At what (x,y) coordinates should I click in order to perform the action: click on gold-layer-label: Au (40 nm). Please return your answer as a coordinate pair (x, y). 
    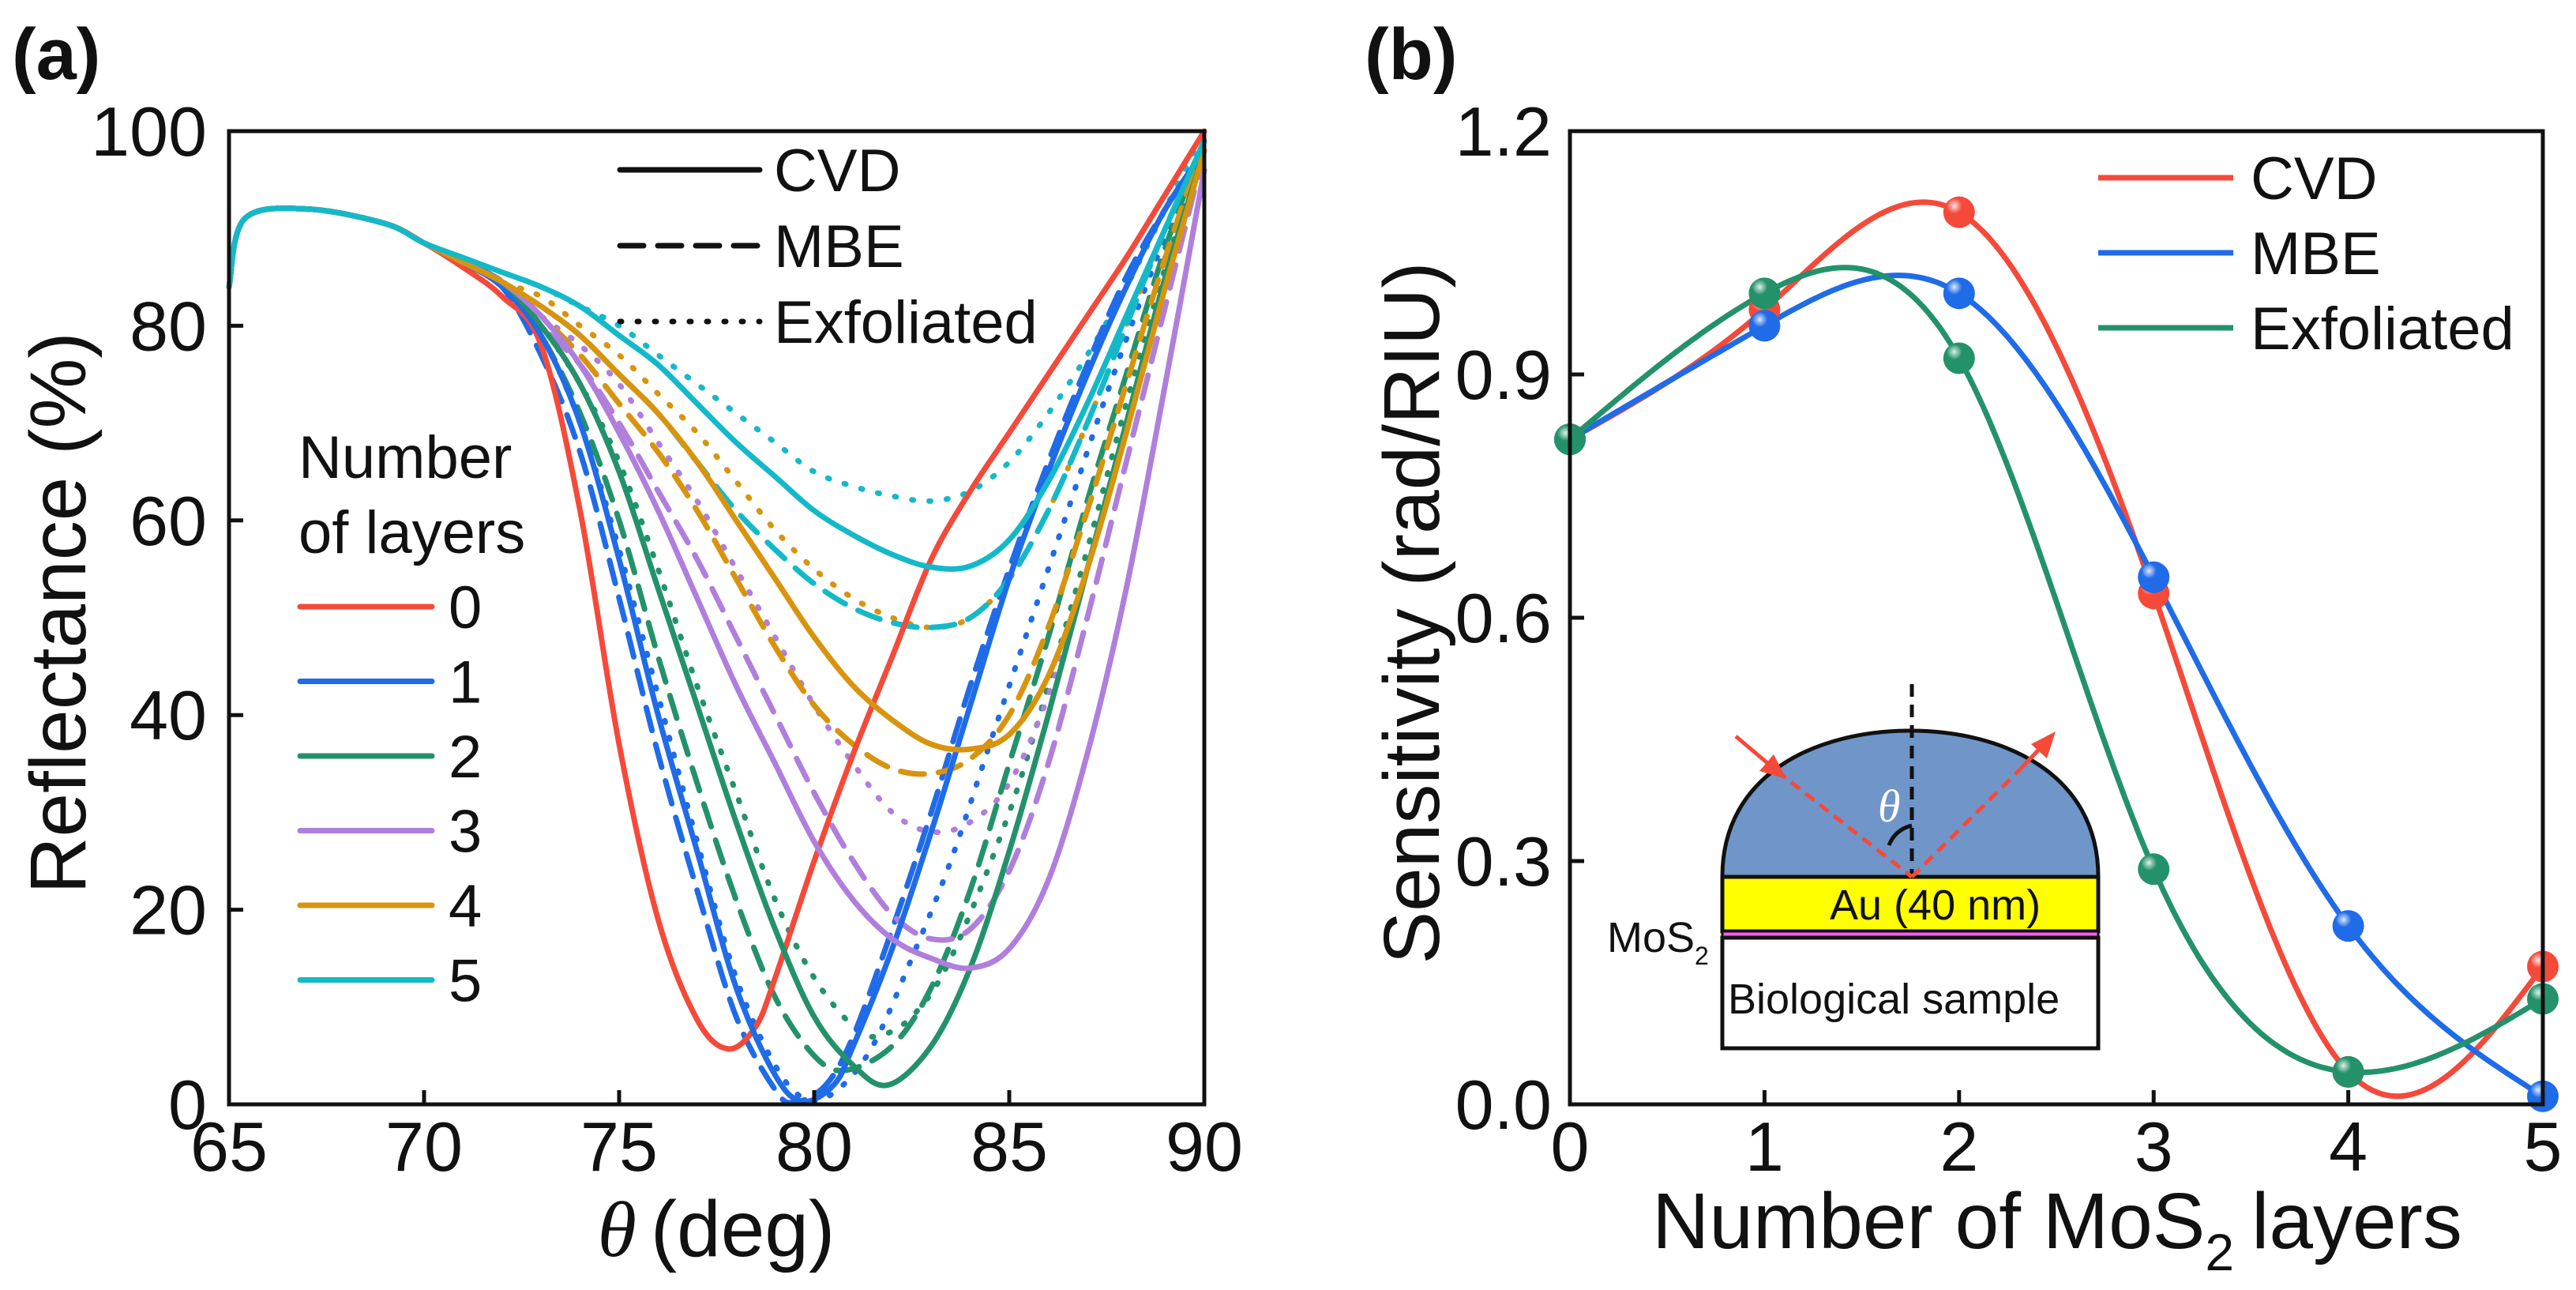
    Looking at the image, I should click on (1935, 906).